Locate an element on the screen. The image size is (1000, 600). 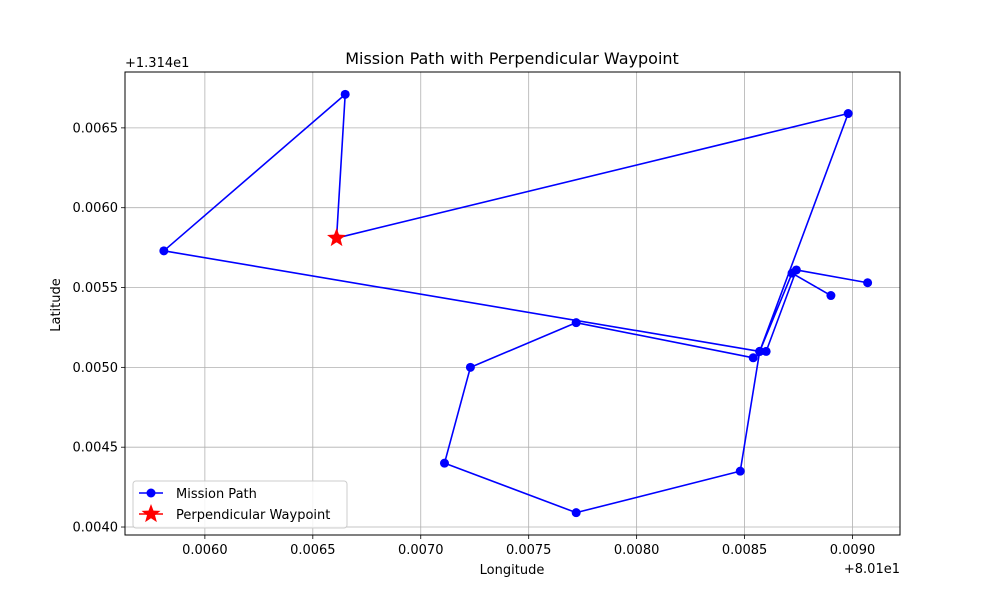
legend-mission-path-marker is located at coordinates (151, 493).